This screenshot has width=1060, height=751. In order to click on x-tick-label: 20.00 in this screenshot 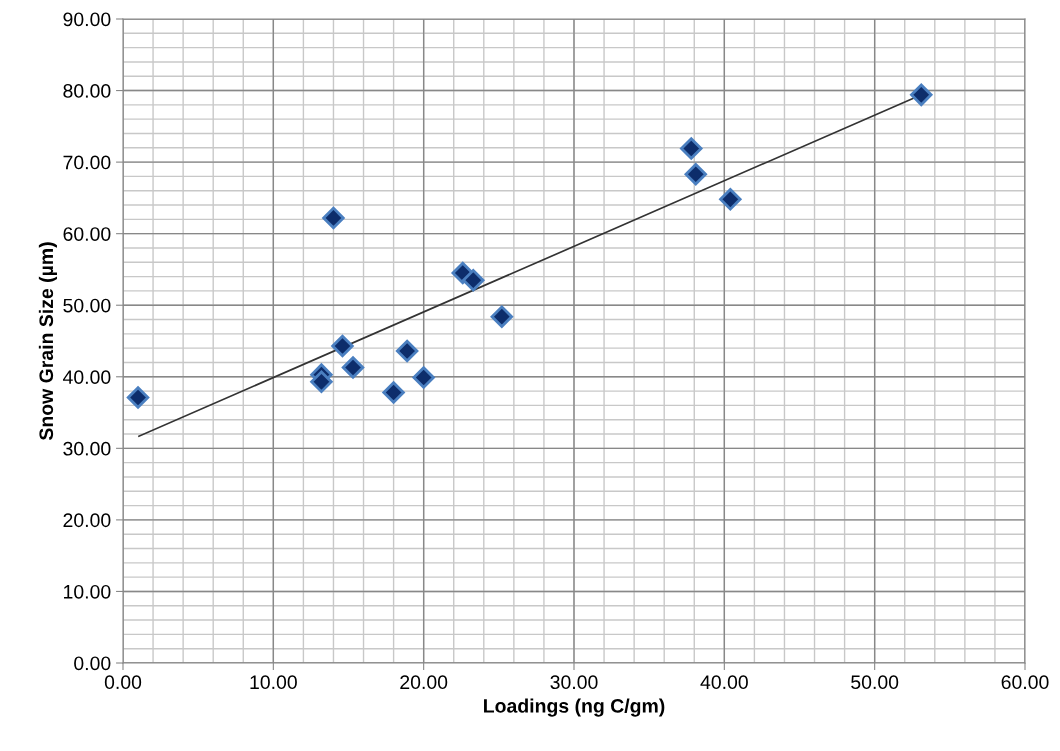, I will do `click(424, 682)`.